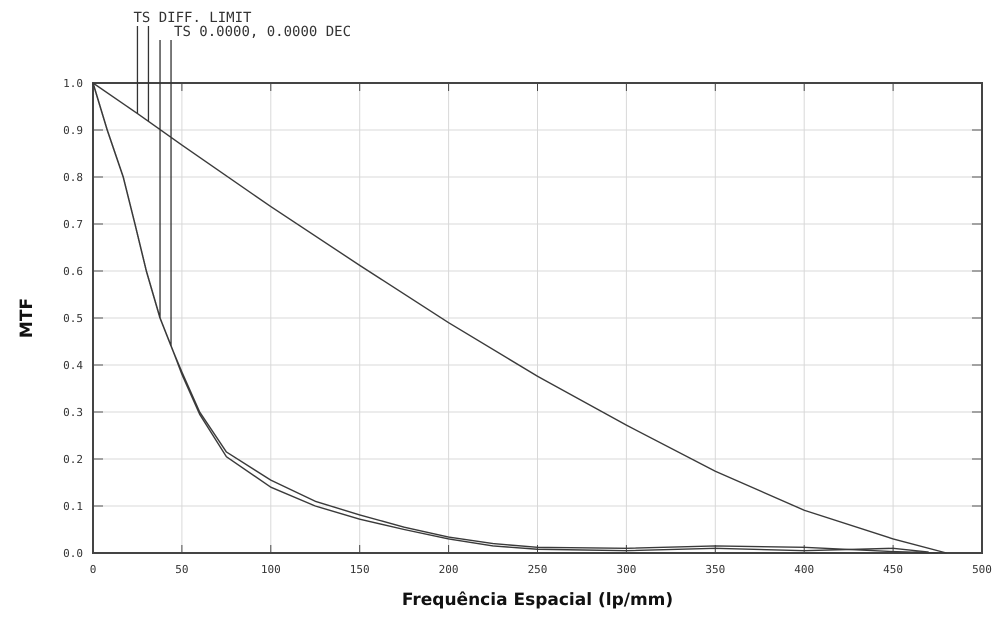 This screenshot has width=998, height=625. What do you see at coordinates (73, 412) in the screenshot?
I see `y-tick-label: 0.3` at bounding box center [73, 412].